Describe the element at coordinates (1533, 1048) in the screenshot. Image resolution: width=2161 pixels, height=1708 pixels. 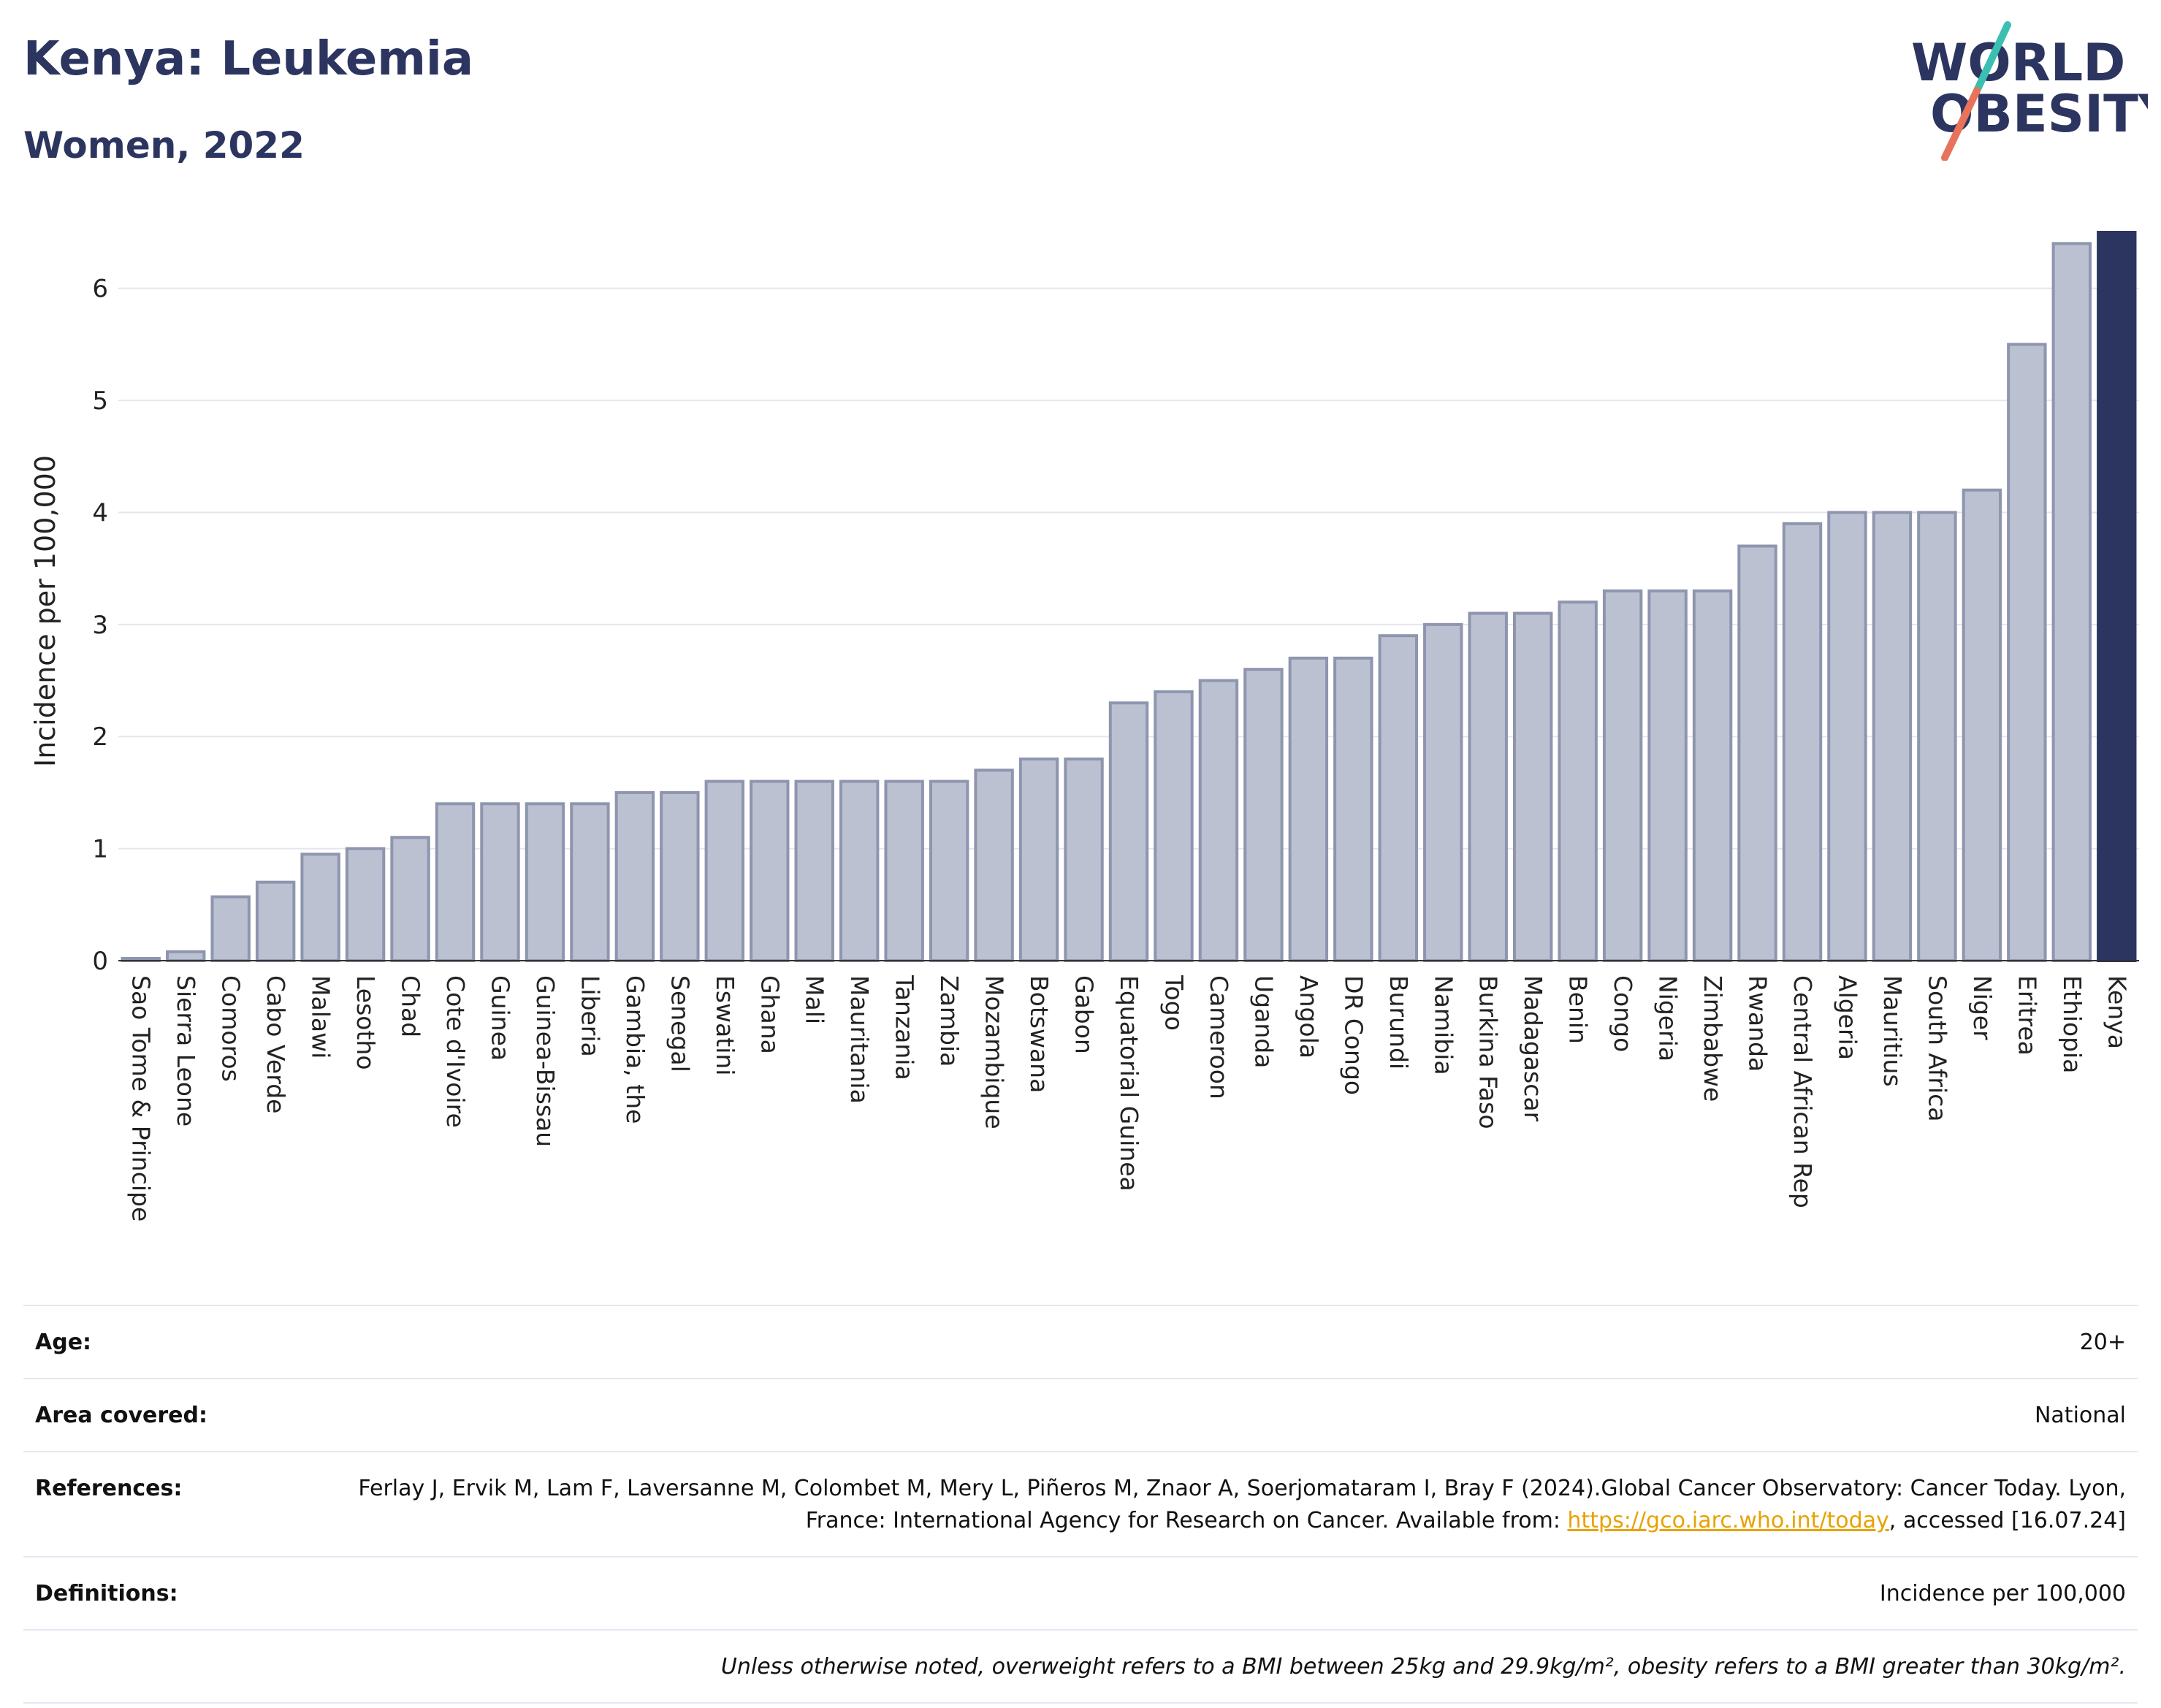
I see `x-tick-label: Madagascar` at that location.